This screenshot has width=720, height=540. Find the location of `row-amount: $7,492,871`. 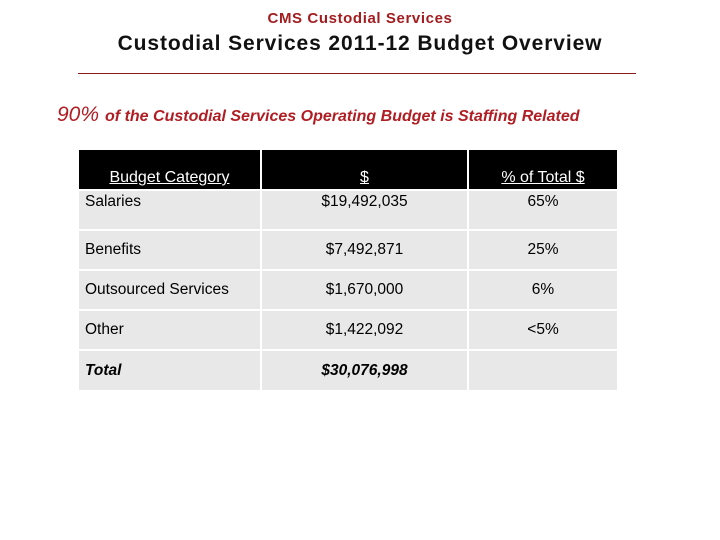

row-amount: $7,492,871 is located at coordinates (363, 249).